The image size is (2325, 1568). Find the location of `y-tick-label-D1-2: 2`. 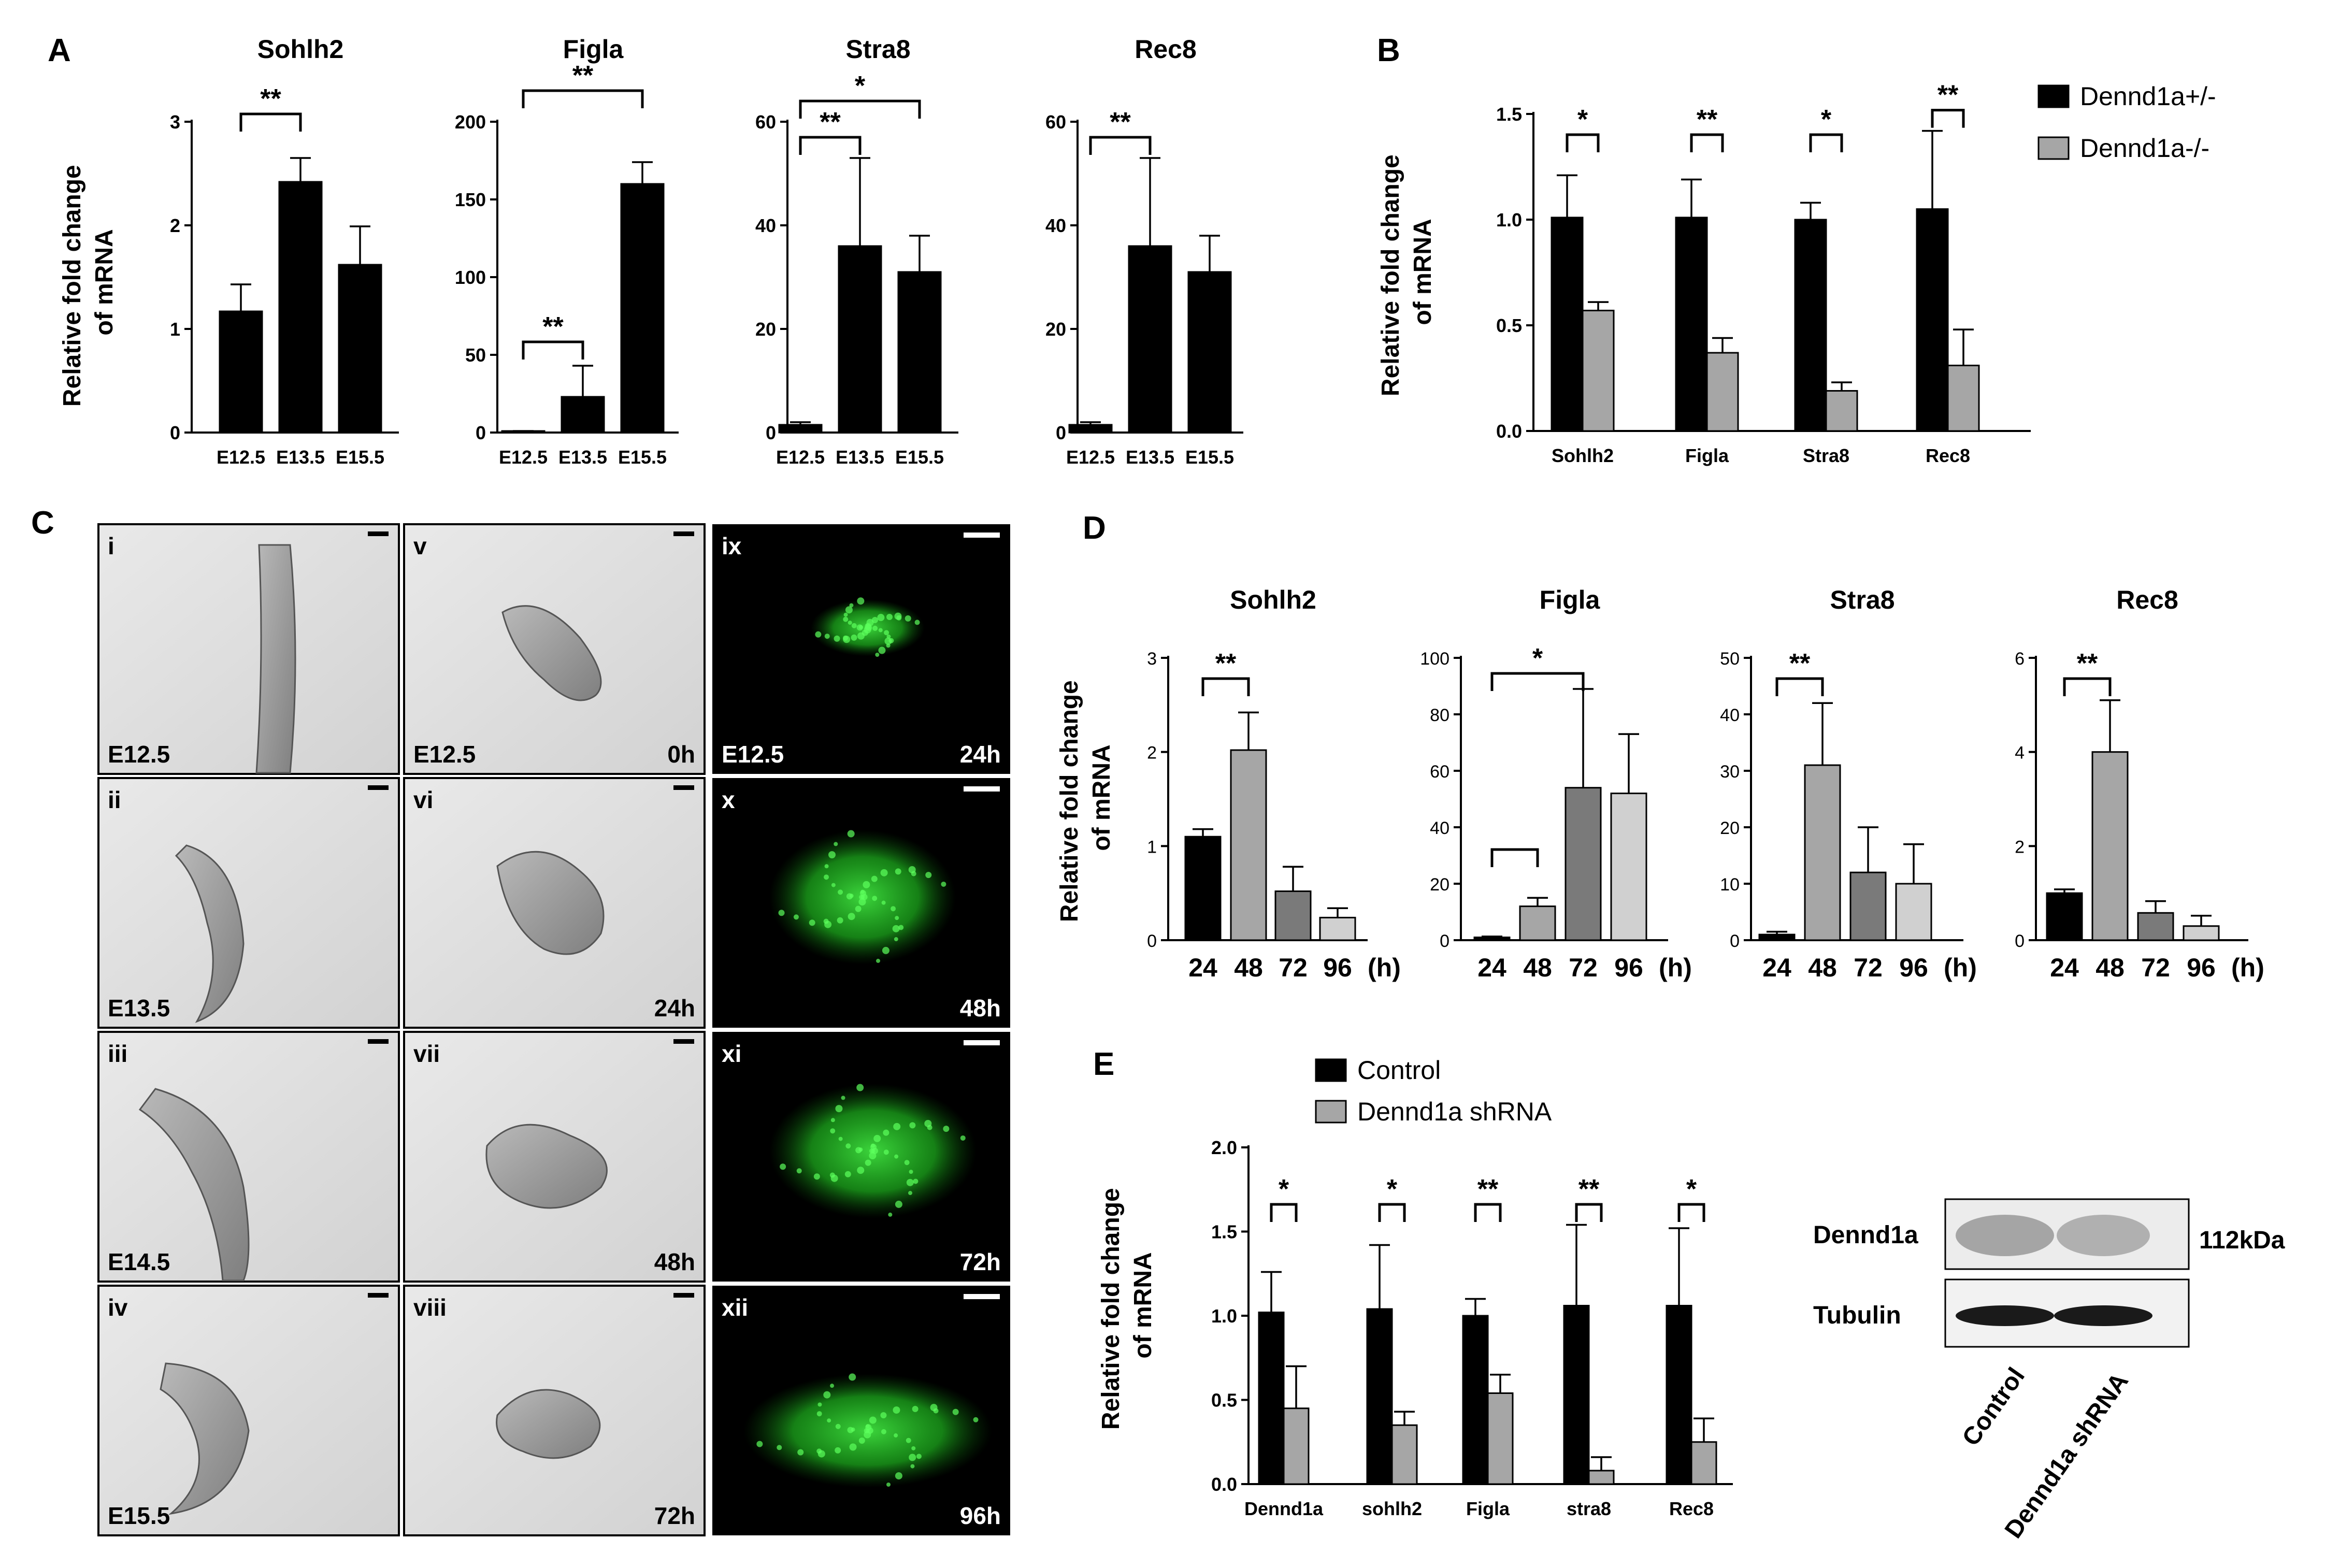

y-tick-label-D1-2: 2 is located at coordinates (1152, 753).